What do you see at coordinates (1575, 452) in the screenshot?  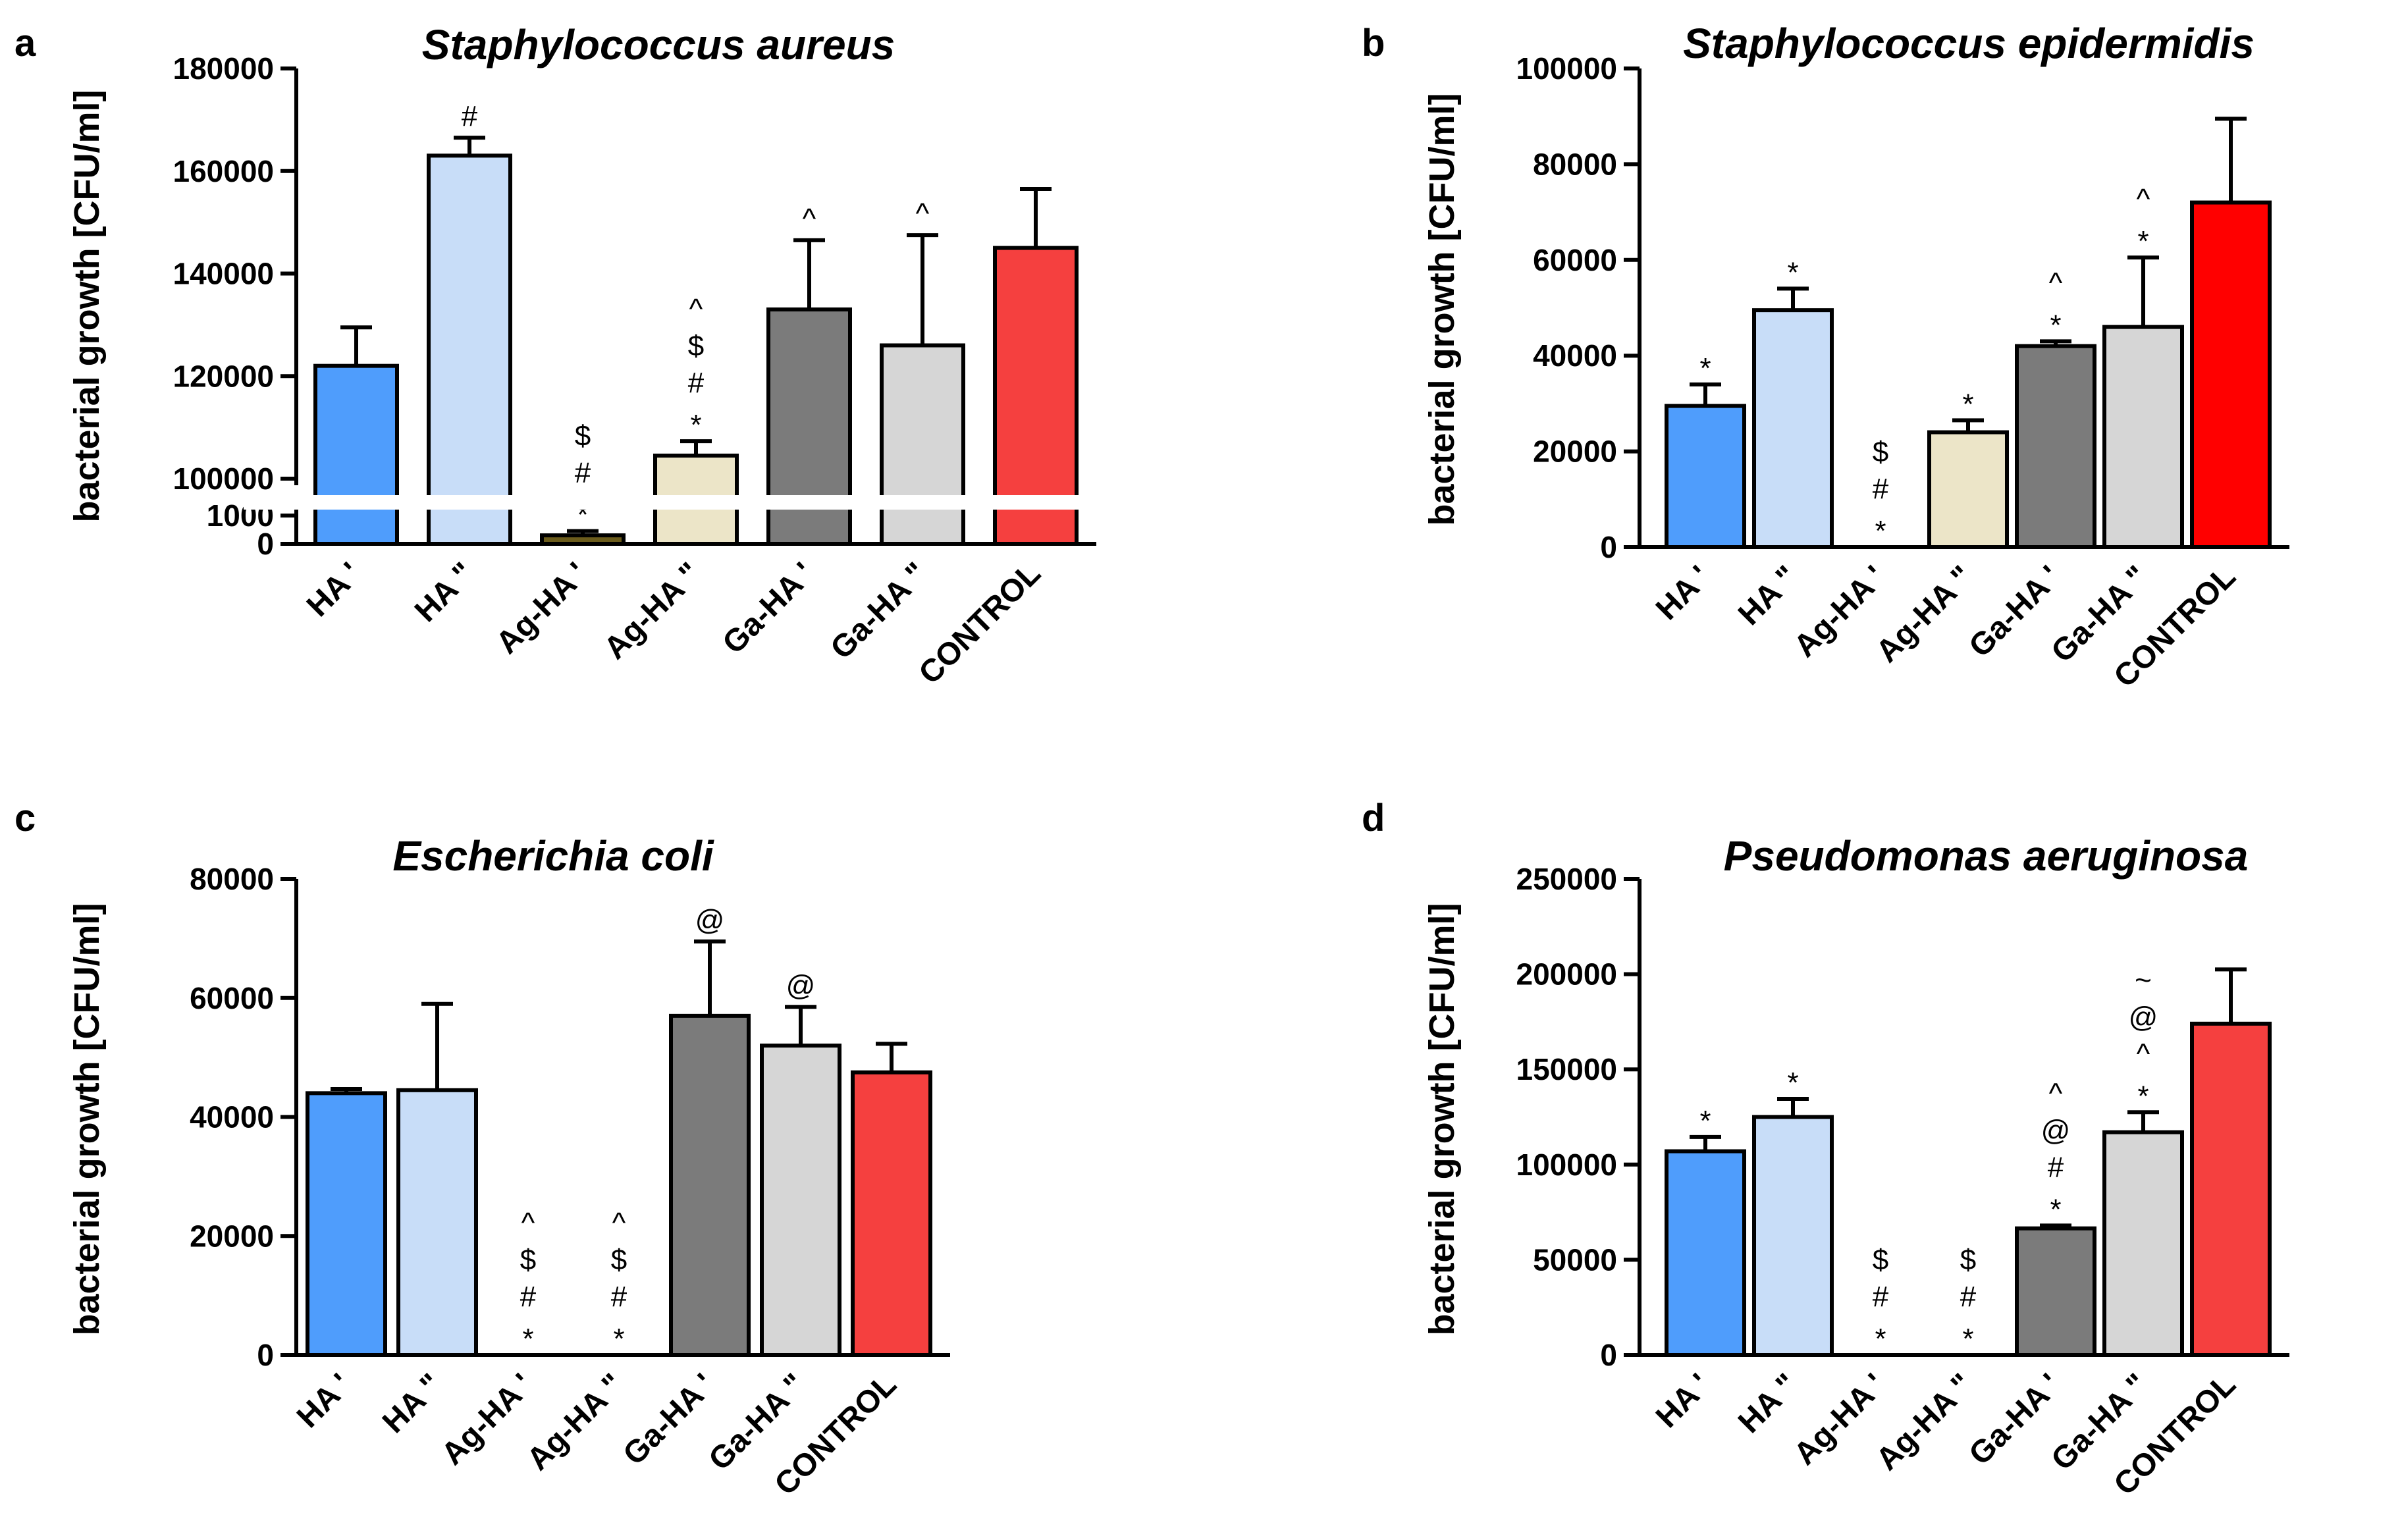 I see `y-tick-label: 20000` at bounding box center [1575, 452].